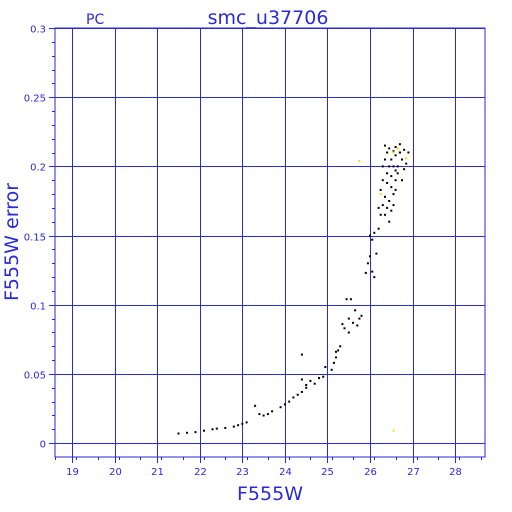  What do you see at coordinates (38, 307) in the screenshot?
I see `y-tick-label: 0.1` at bounding box center [38, 307].